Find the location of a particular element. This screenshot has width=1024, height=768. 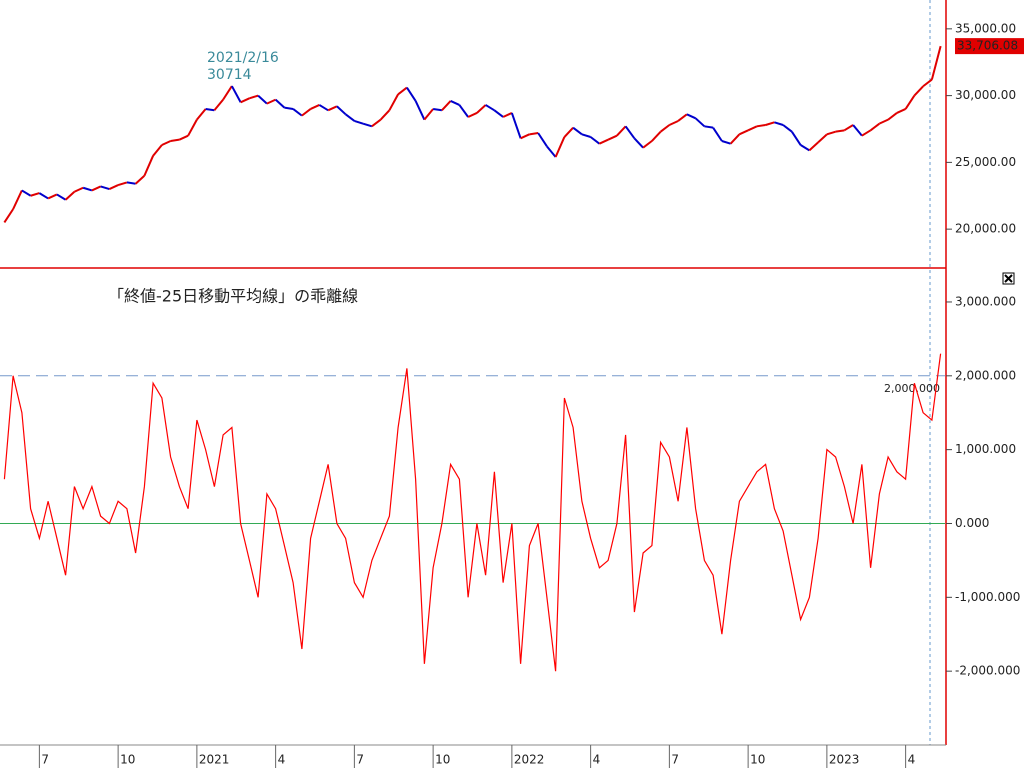

close-icon is located at coordinates (1008, 278).